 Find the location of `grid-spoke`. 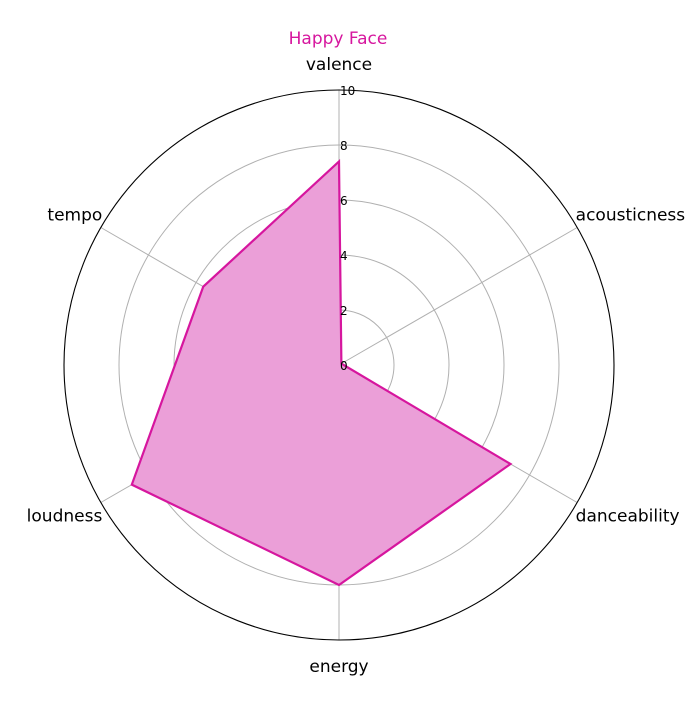

grid-spoke is located at coordinates (458, 296).